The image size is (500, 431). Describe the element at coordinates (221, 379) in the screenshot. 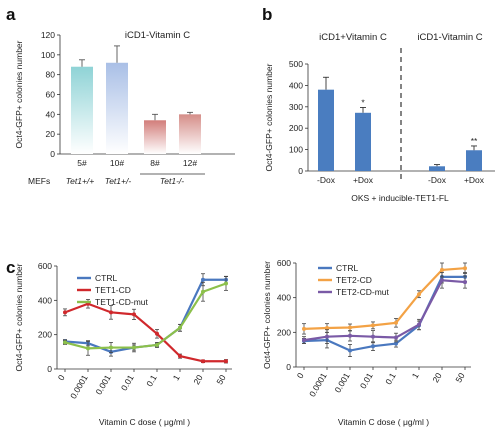

I see `chart-c-left-x-tick-label: 50` at that location.